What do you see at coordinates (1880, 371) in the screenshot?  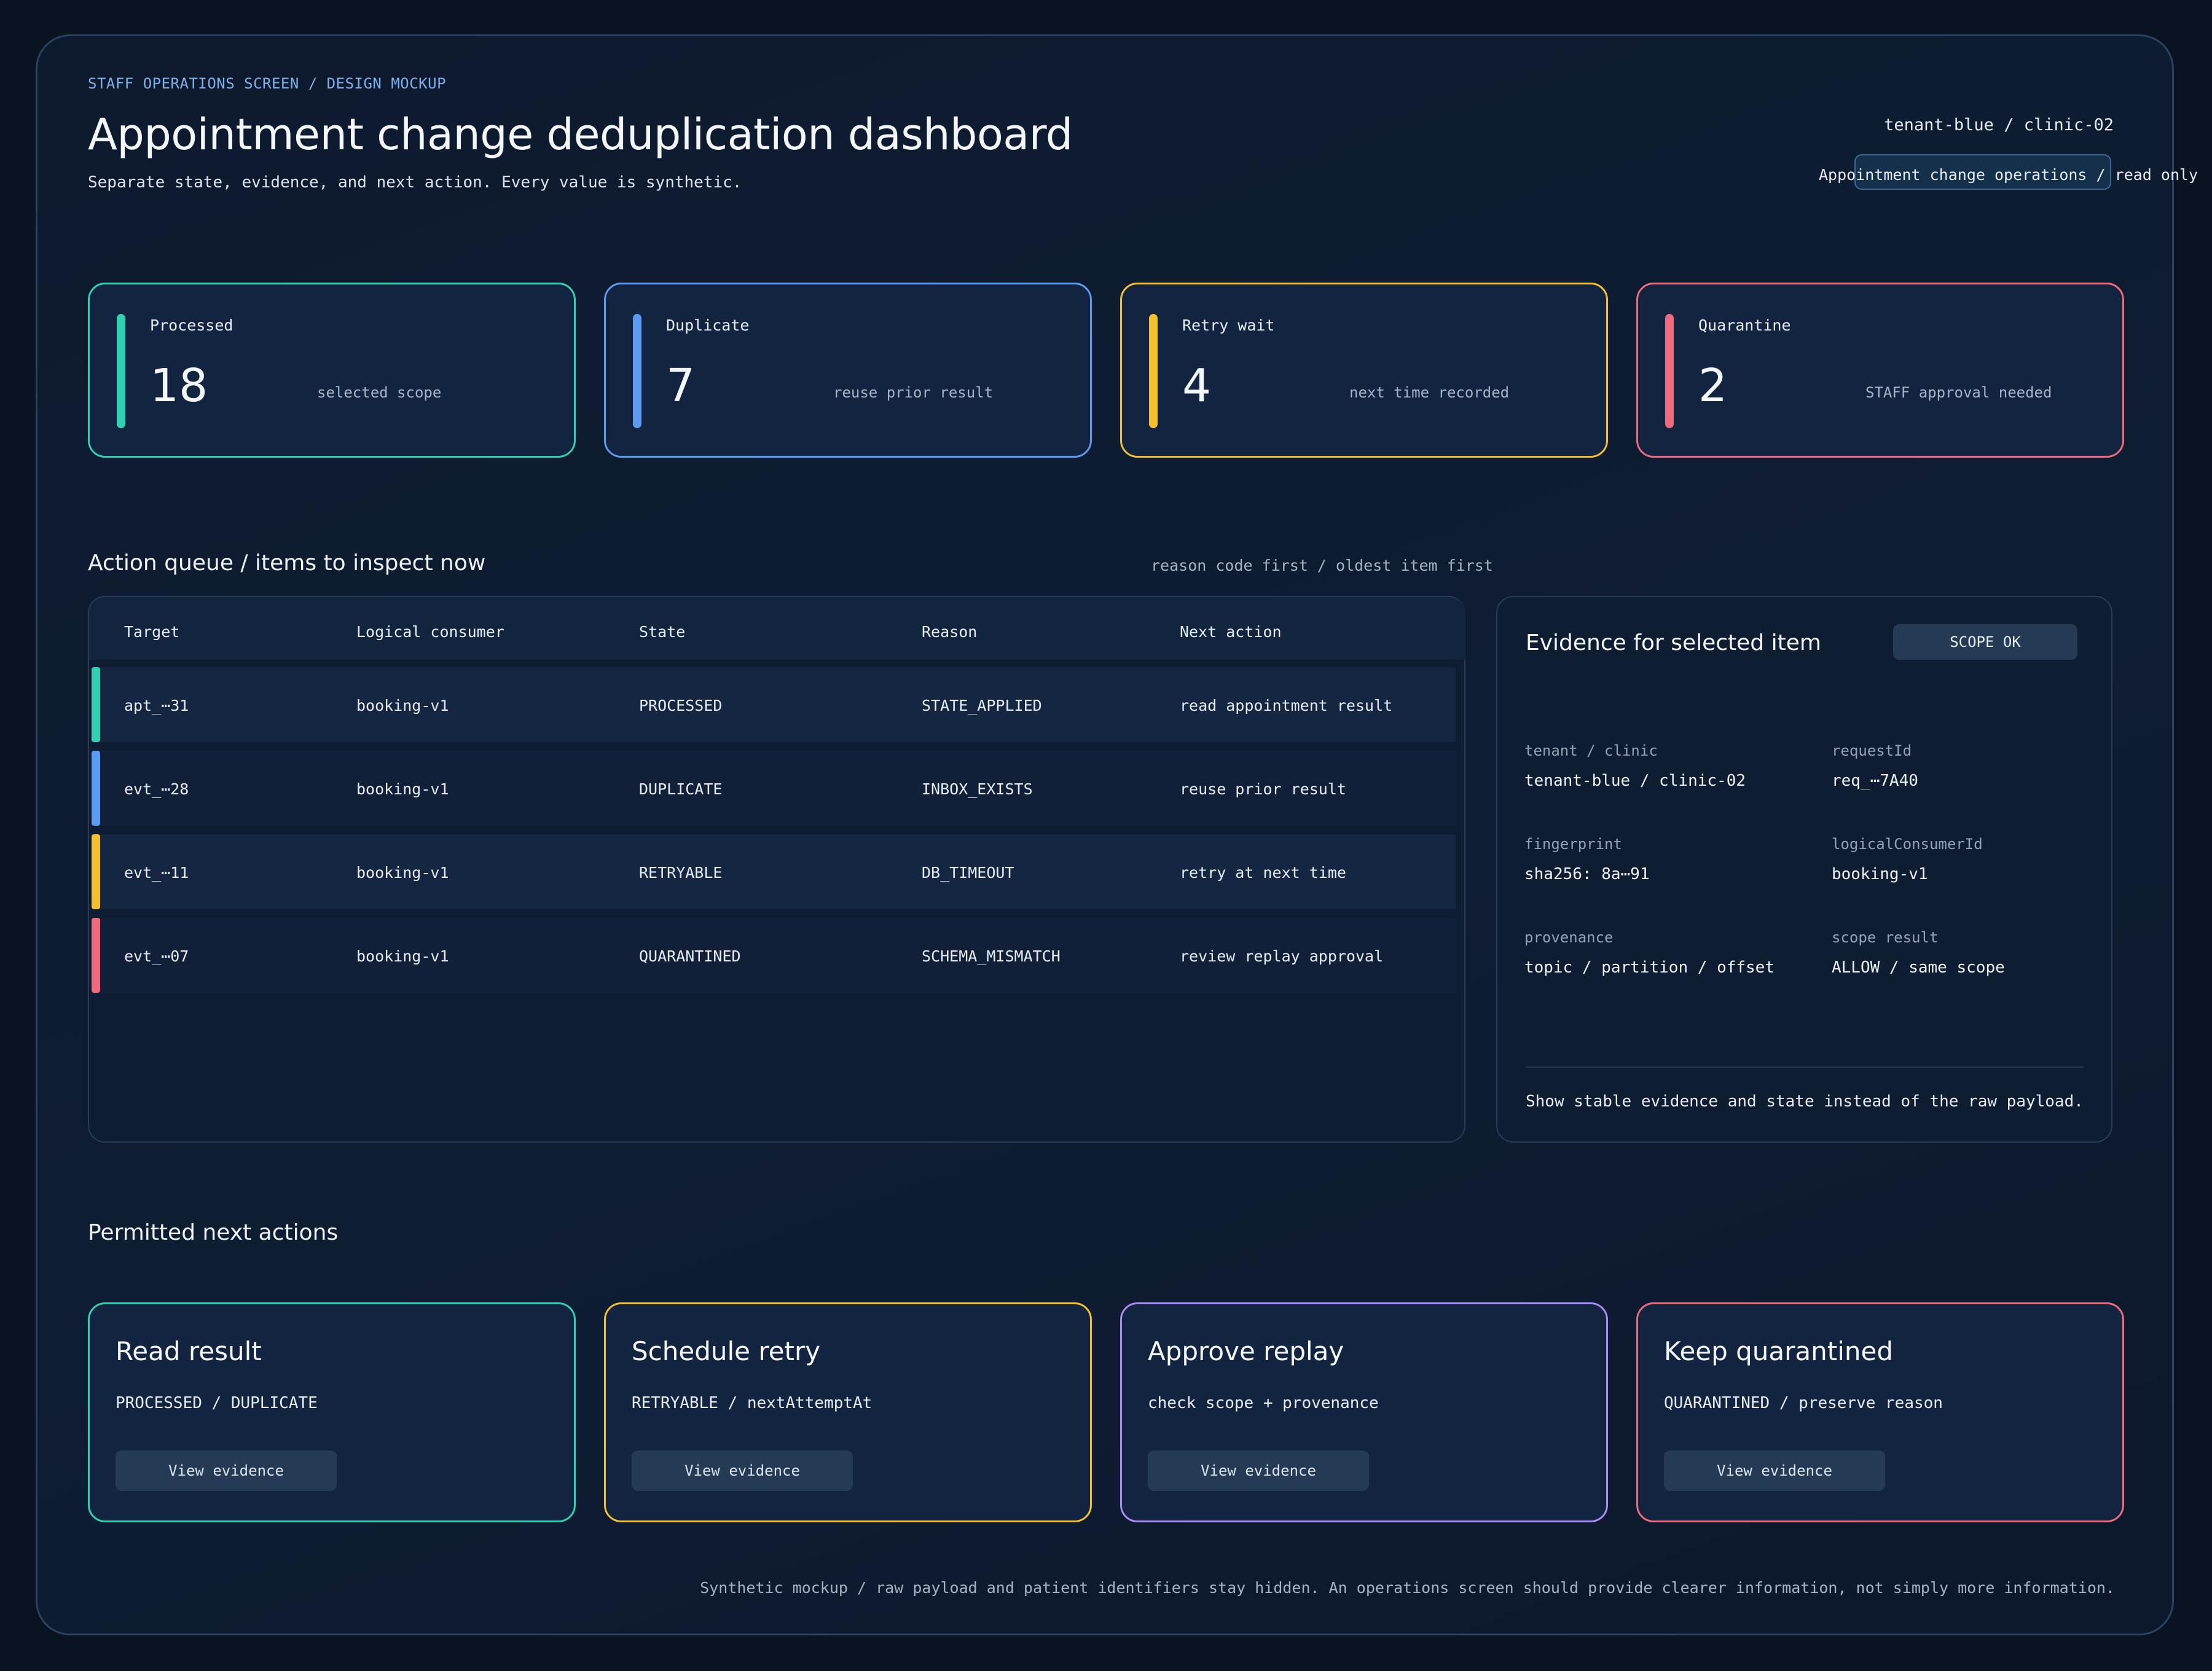 I see `kpi-card-quarantine: Quarantine 2 STAFF approval needed` at bounding box center [1880, 371].